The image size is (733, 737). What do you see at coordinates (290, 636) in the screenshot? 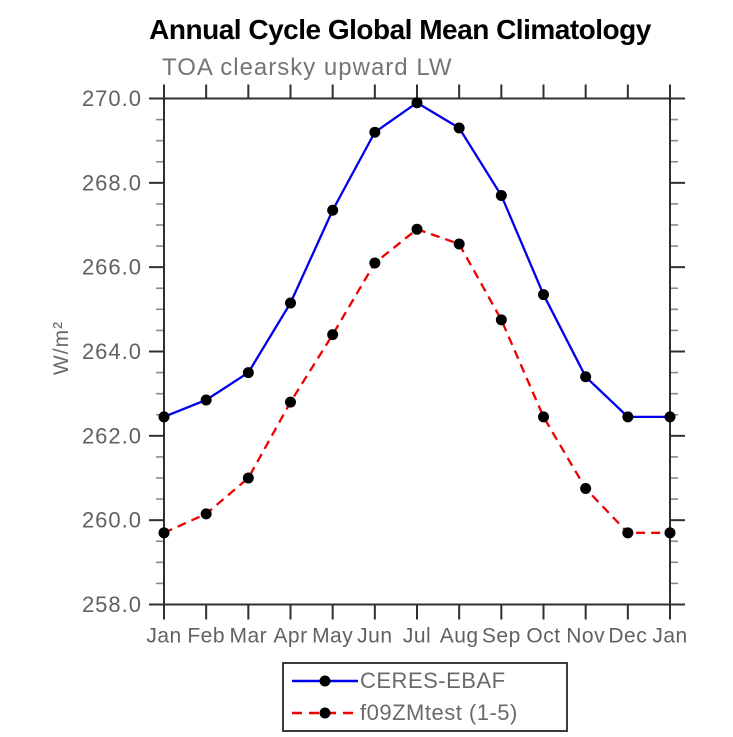
I see `svg-text: Apr` at bounding box center [290, 636].